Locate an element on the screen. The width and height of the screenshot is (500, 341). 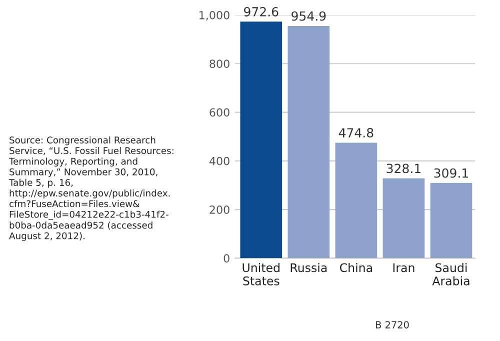
x-tick-label: Saudi Arabia is located at coordinates (451, 274).